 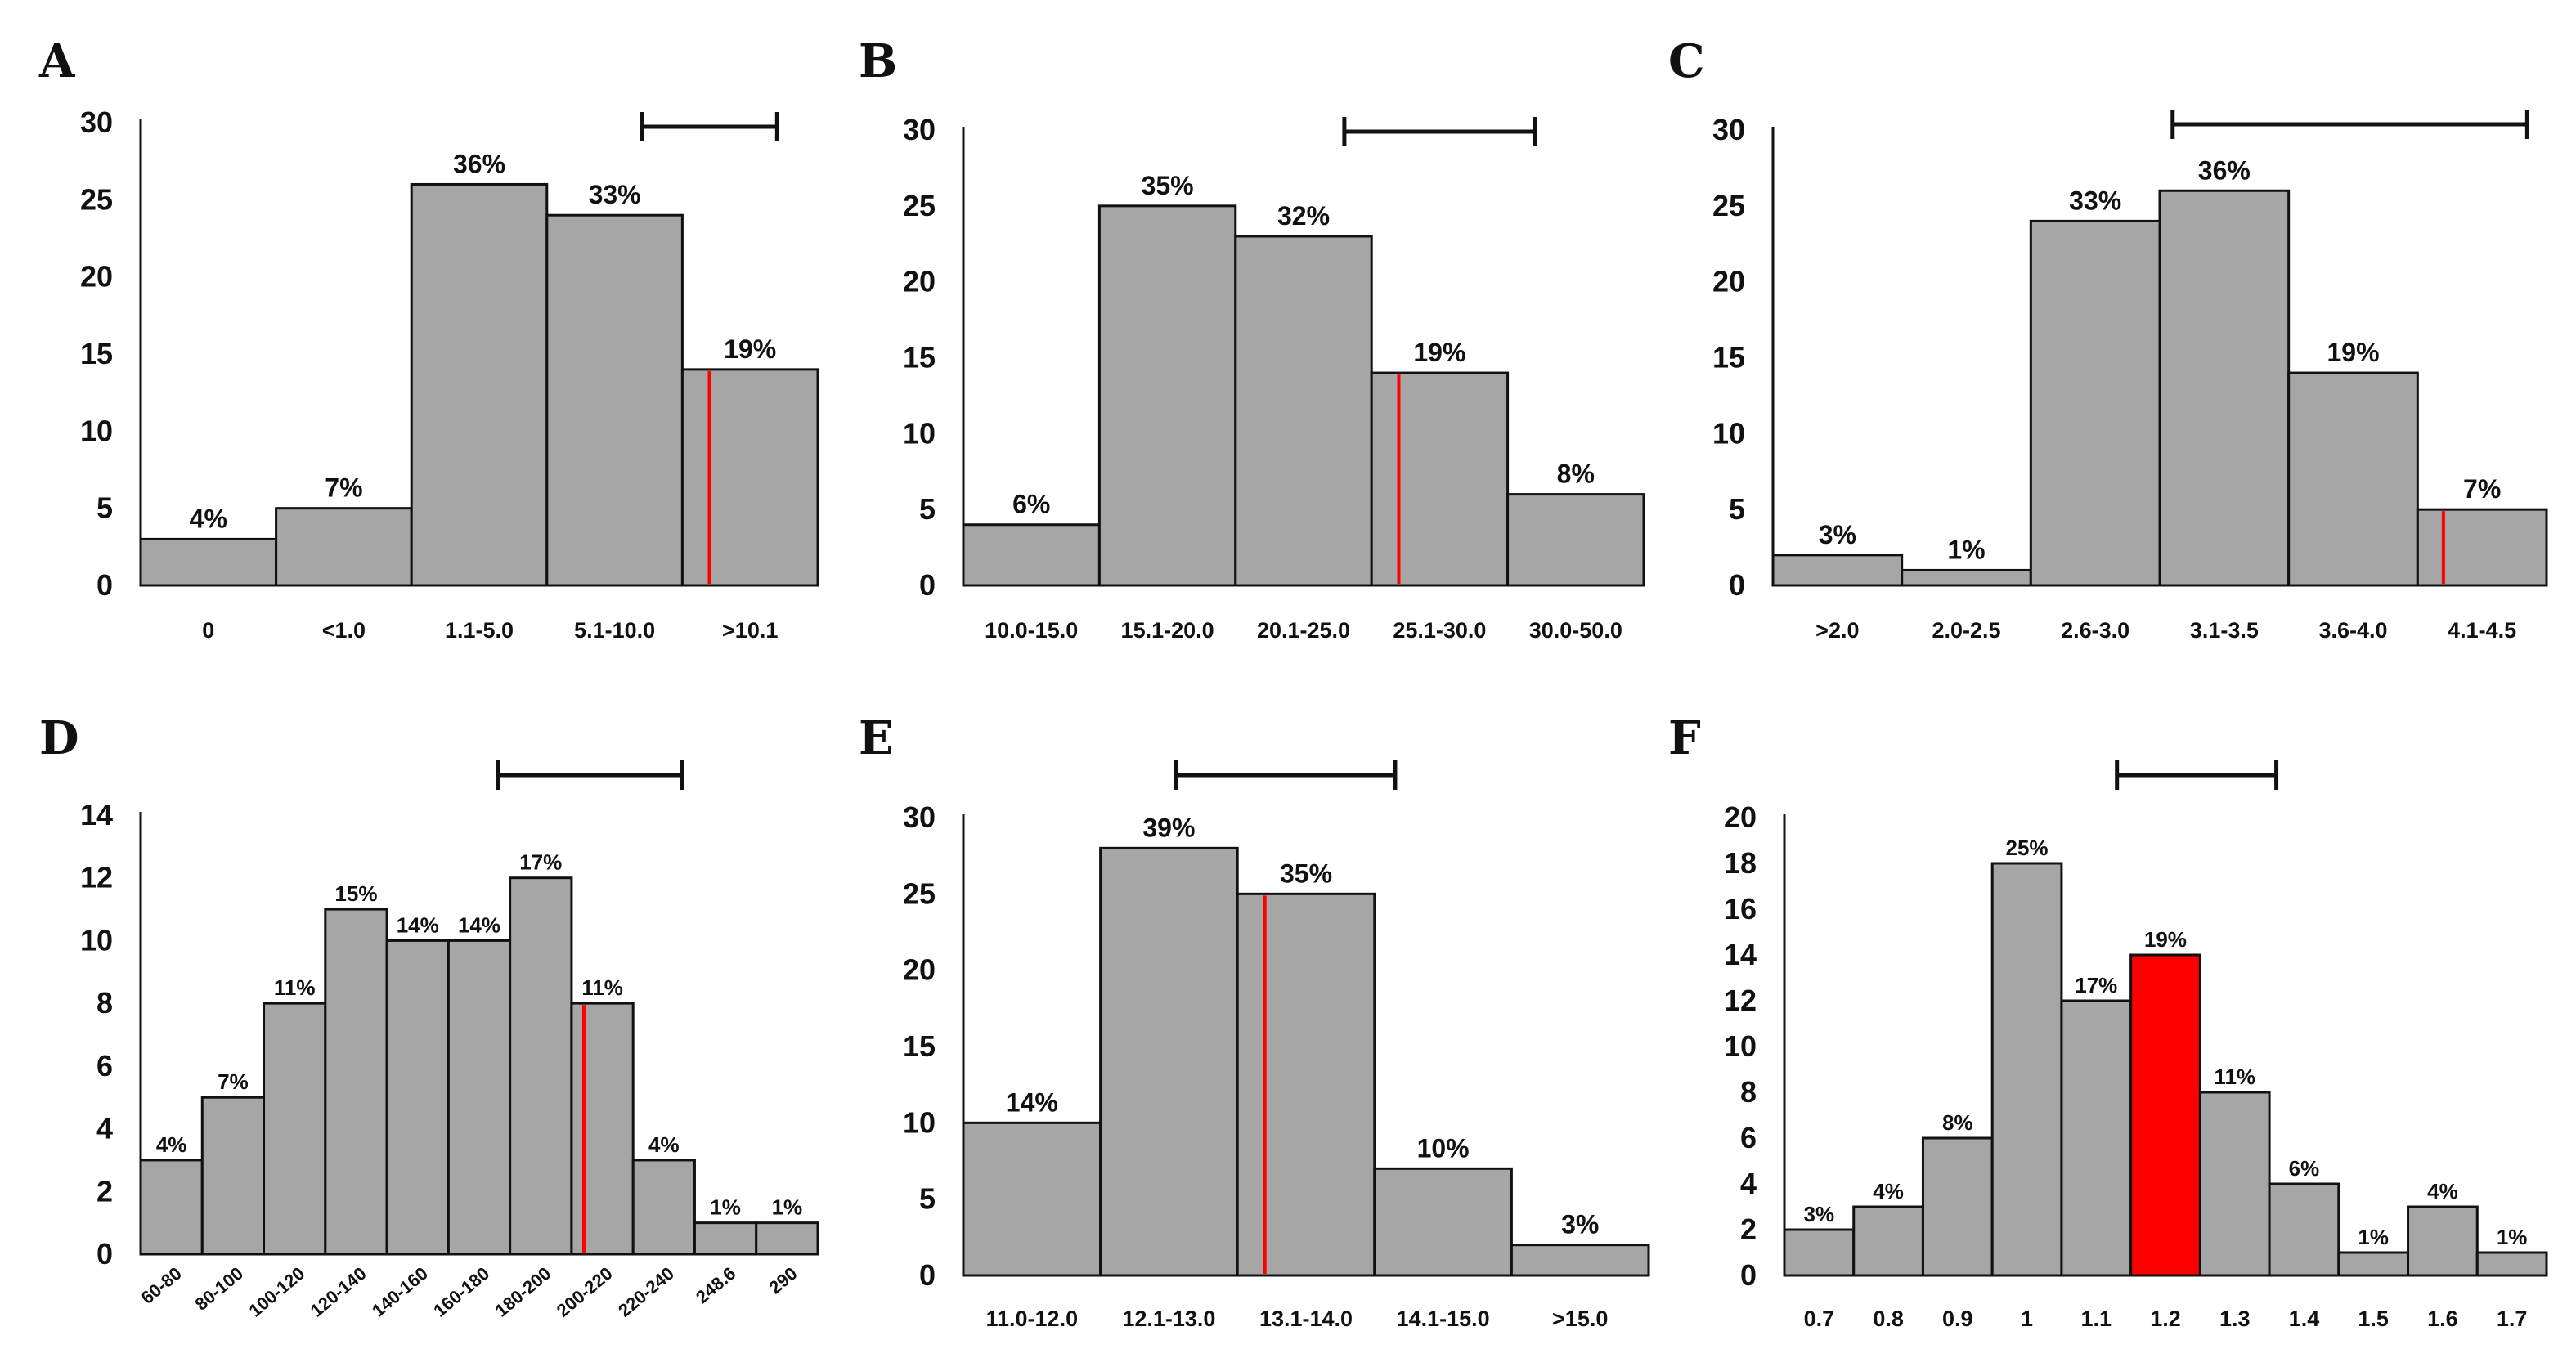 I want to click on x-tick-label: 3.1-3.5, so click(x=2224, y=630).